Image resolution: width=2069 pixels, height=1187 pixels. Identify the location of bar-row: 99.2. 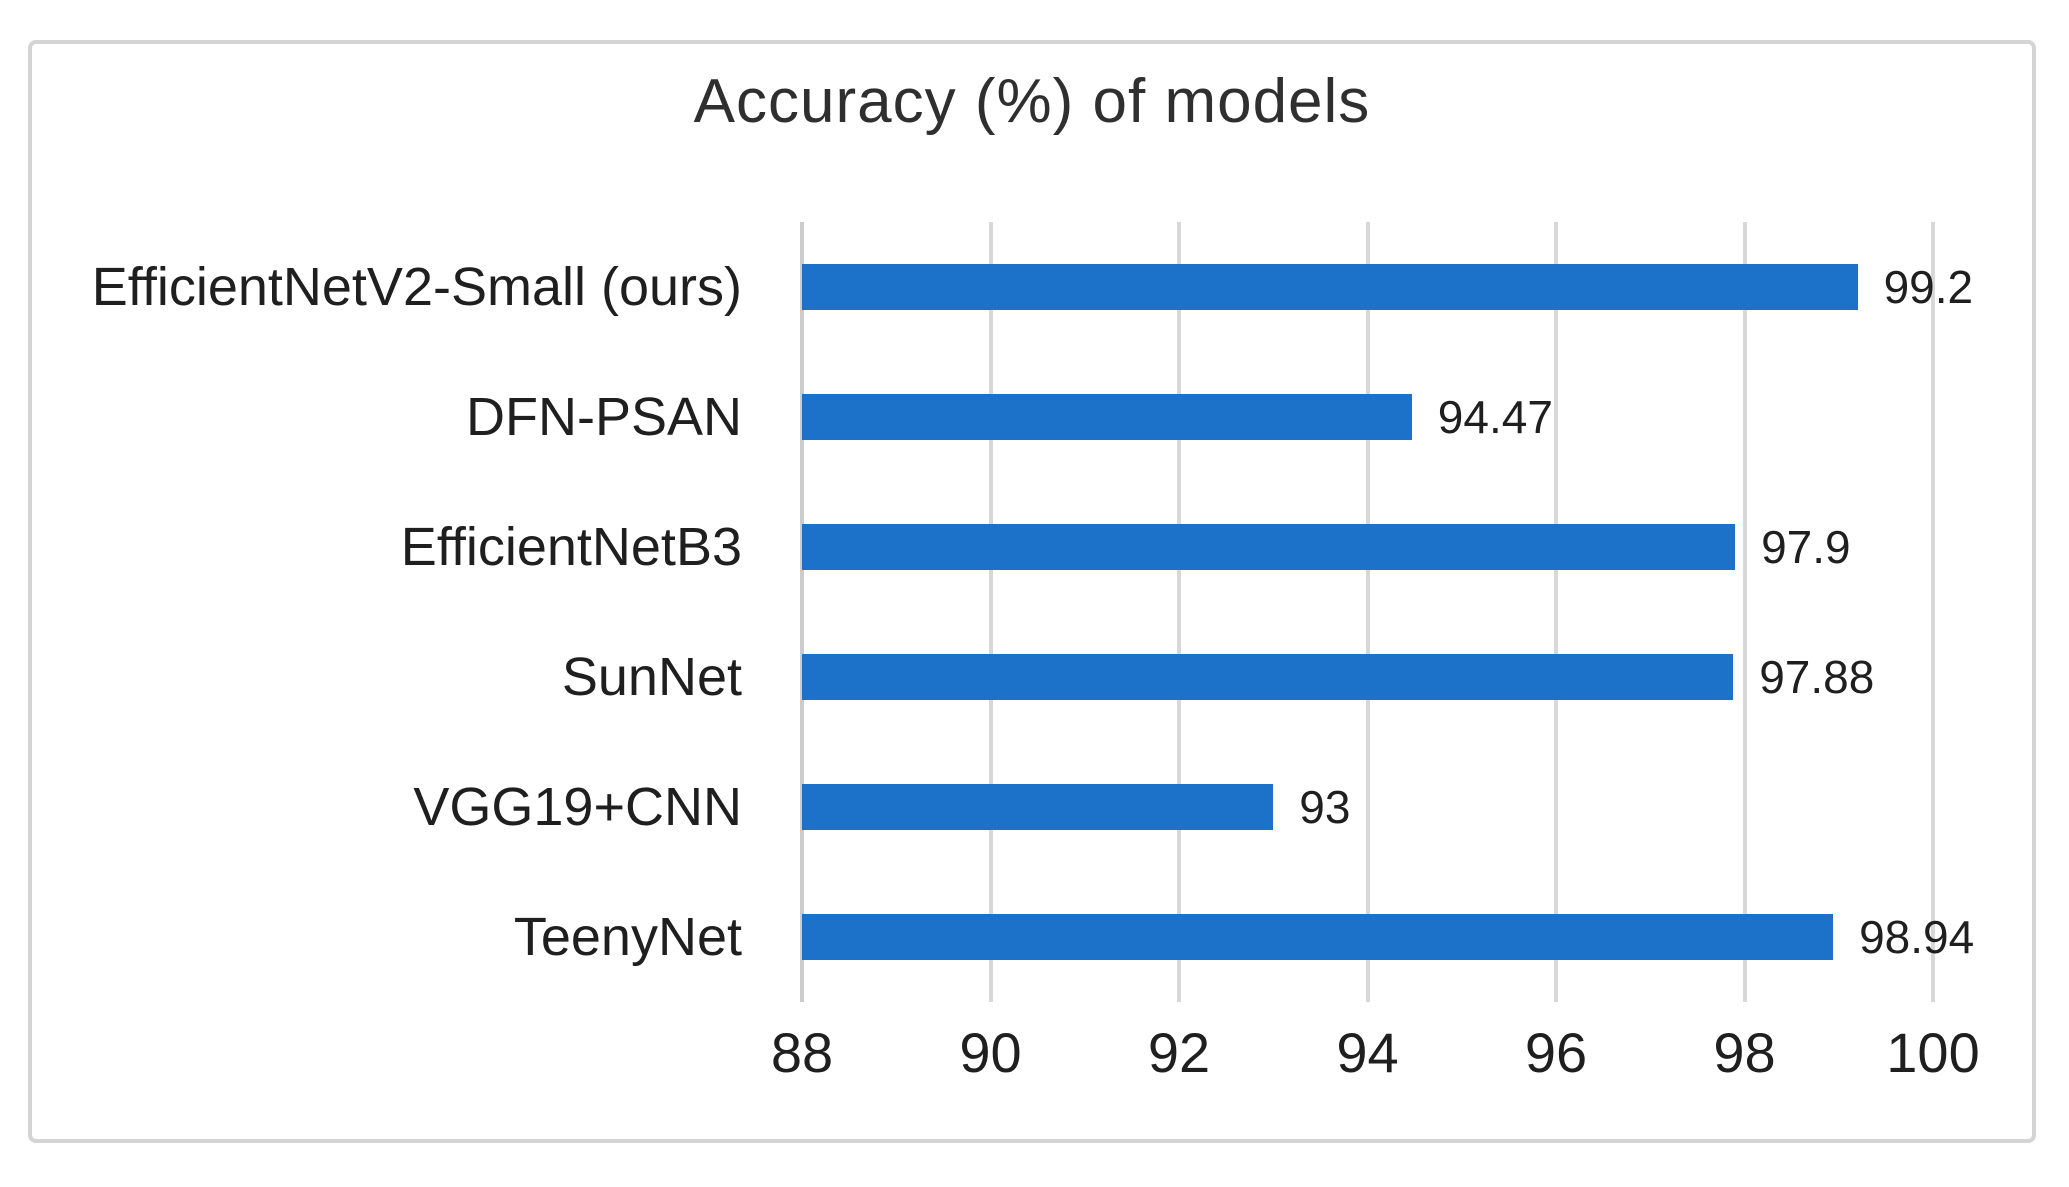
(1387, 287).